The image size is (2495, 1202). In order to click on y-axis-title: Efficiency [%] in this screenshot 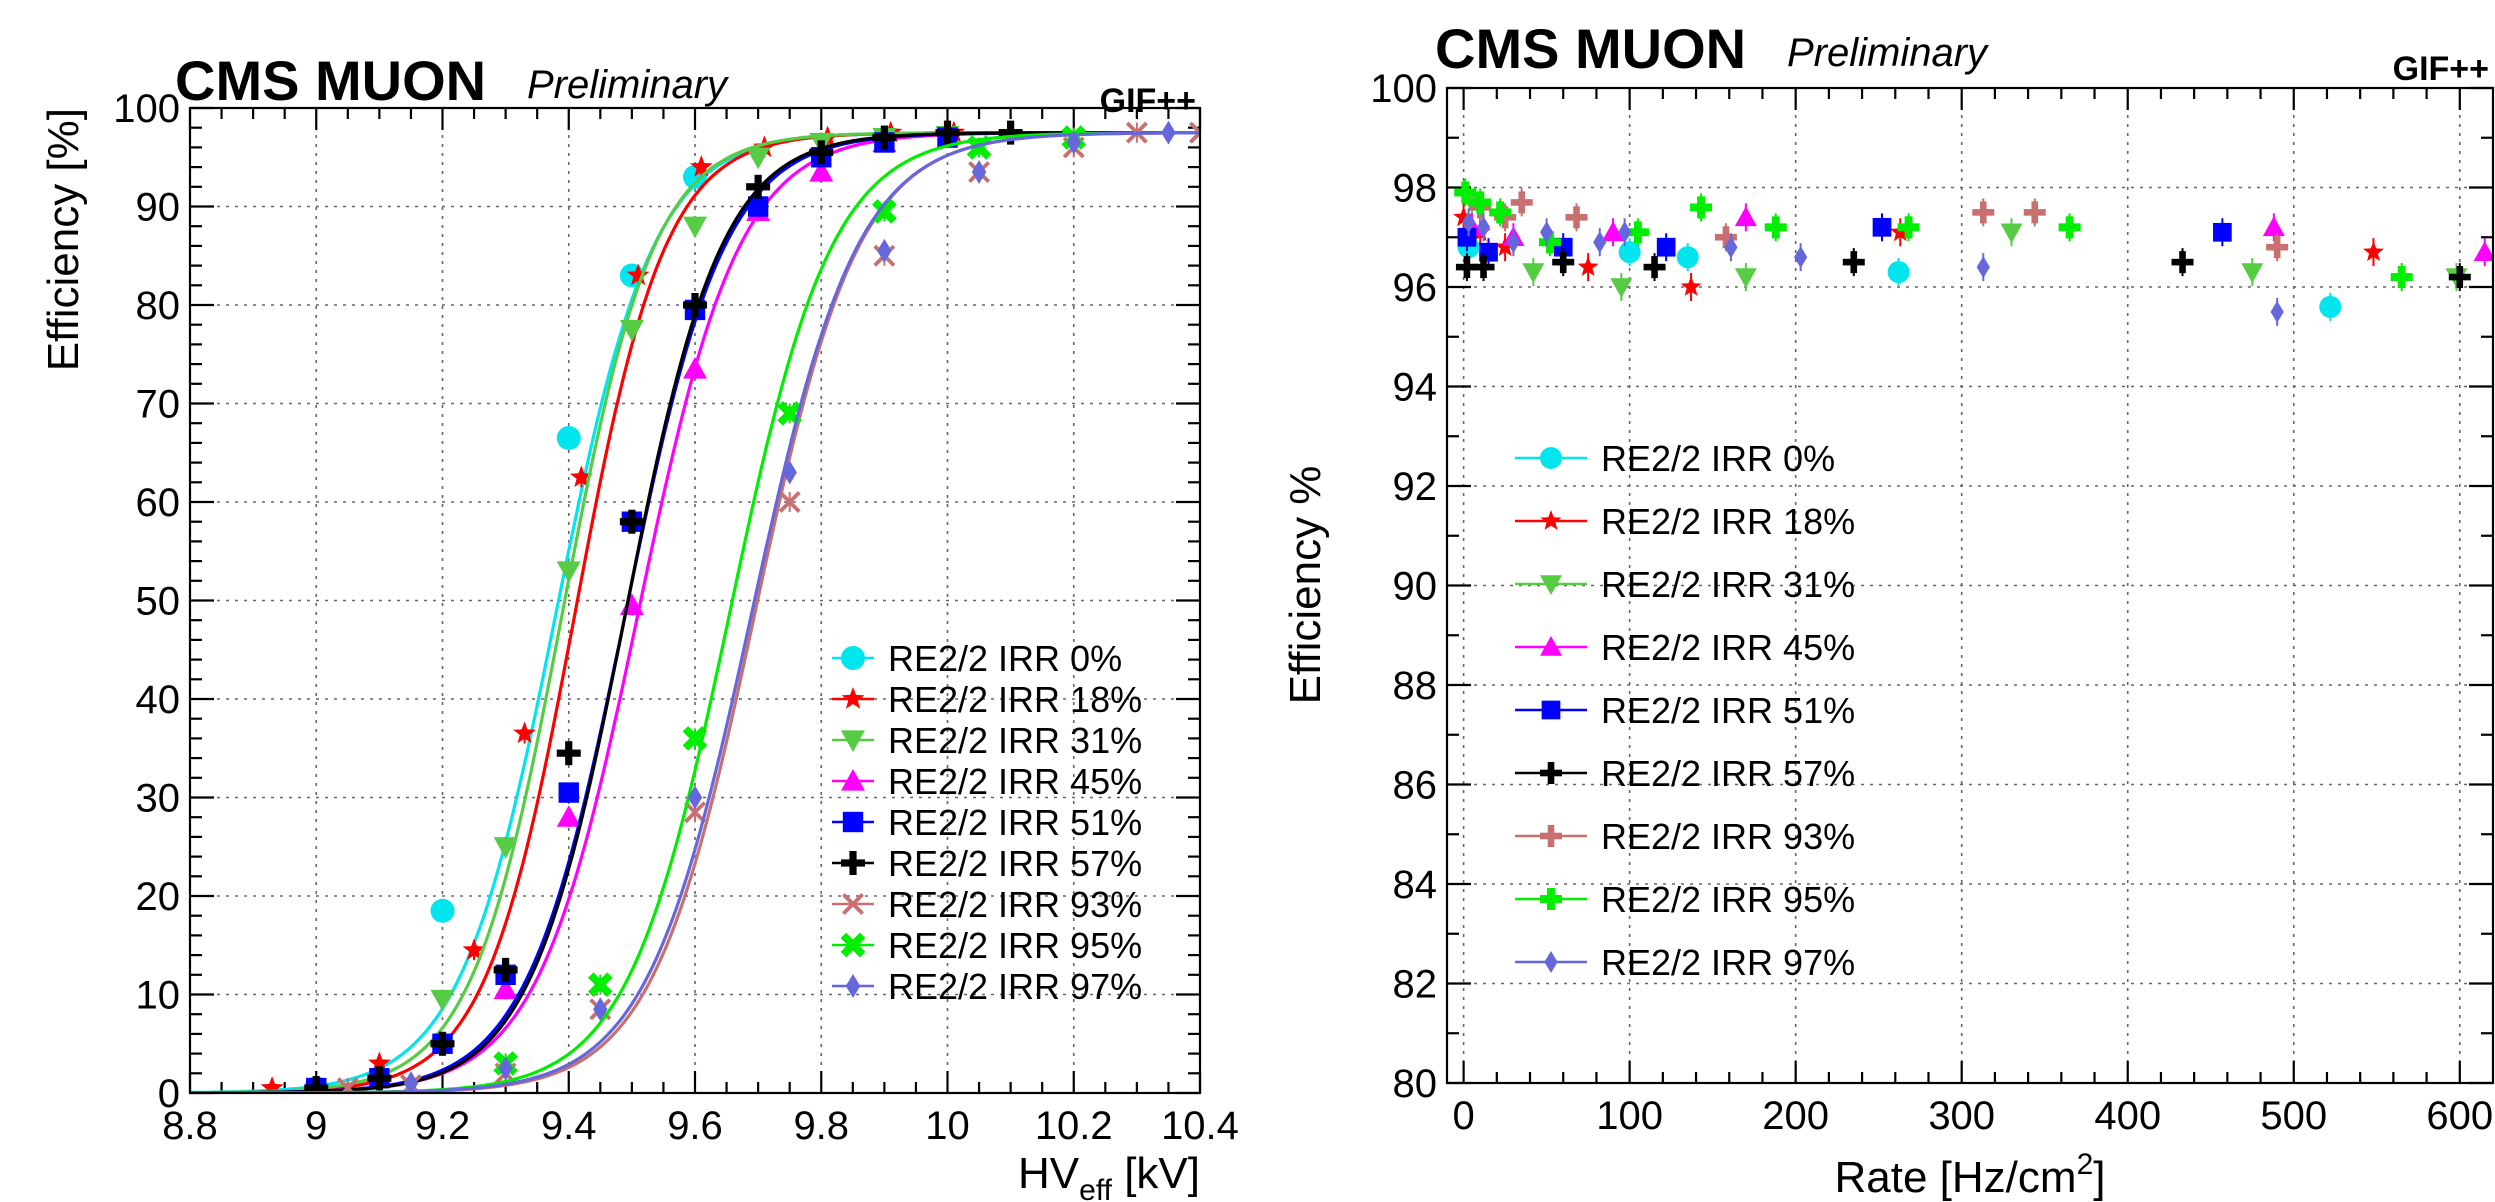, I will do `click(63, 239)`.